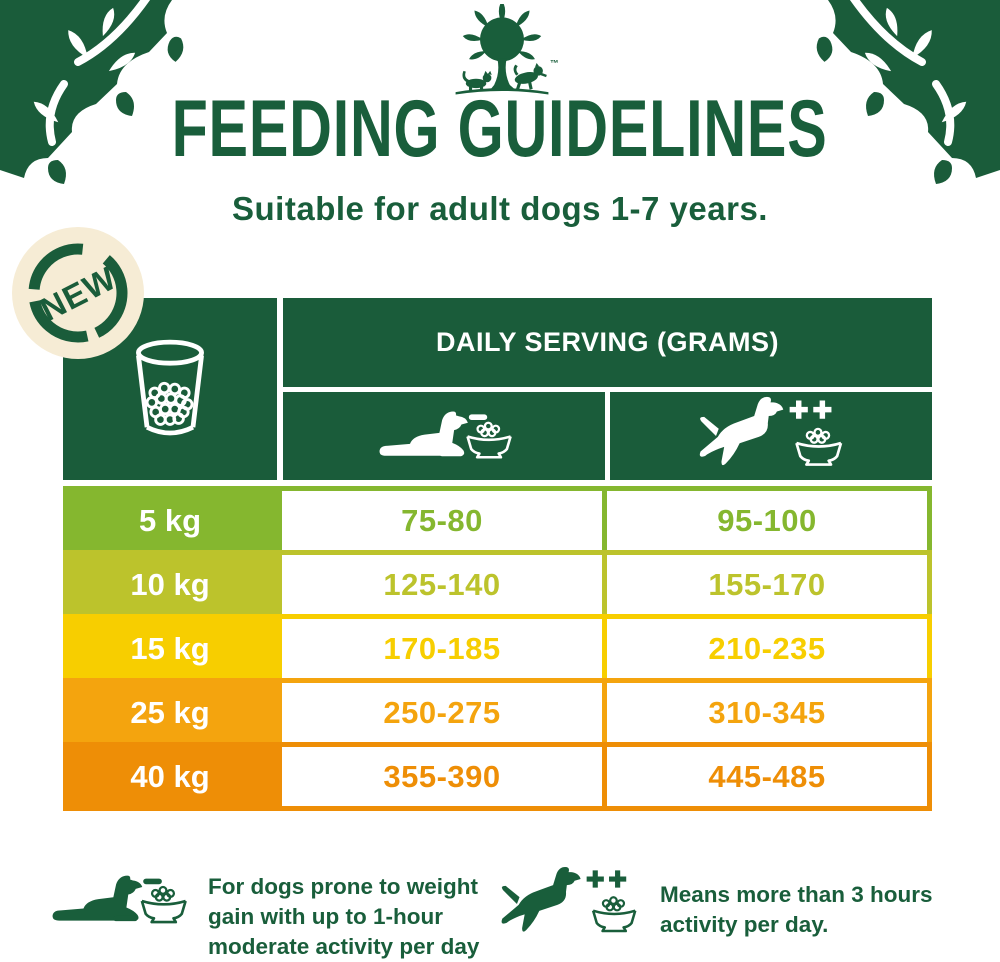 This screenshot has height=962, width=1000. I want to click on high-activity-column-header, so click(771, 436).